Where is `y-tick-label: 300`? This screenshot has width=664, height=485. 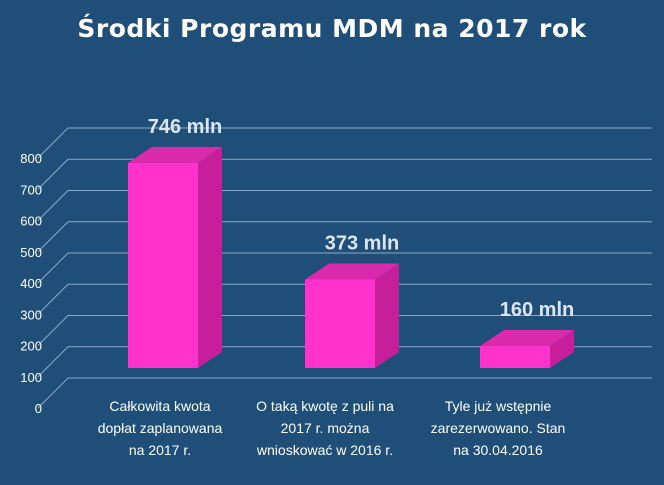
y-tick-label: 300 is located at coordinates (31, 314).